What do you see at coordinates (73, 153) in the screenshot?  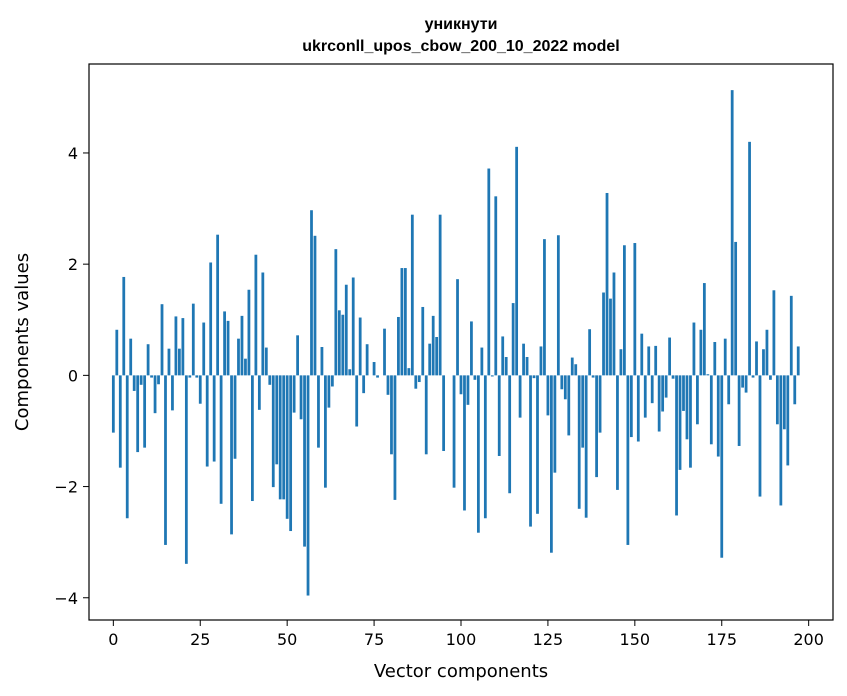 I see `y-tick-label: 4` at bounding box center [73, 153].